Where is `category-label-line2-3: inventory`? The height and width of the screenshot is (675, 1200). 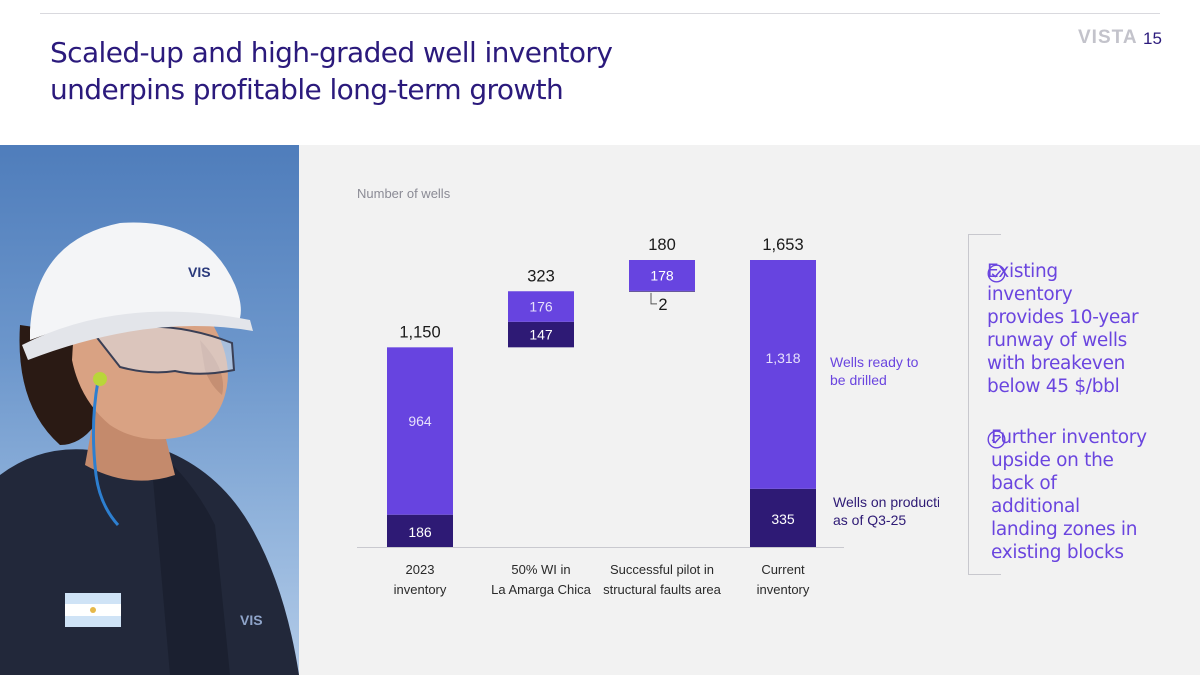 category-label-line2-3: inventory is located at coordinates (783, 589).